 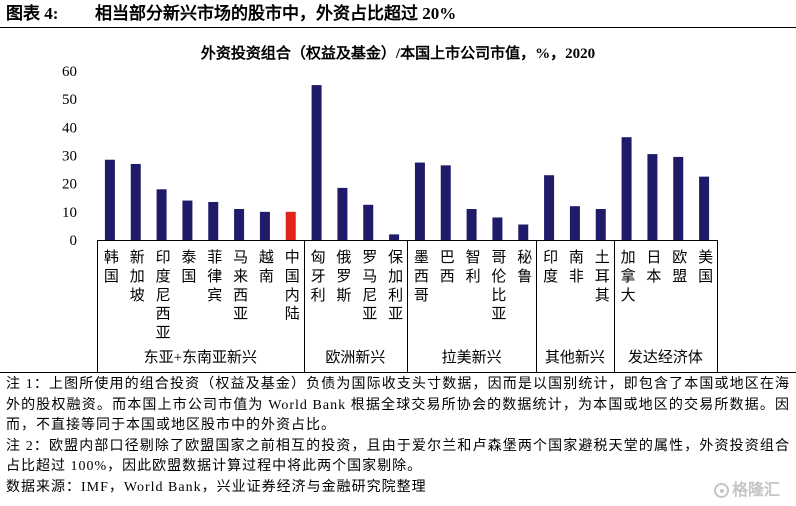 I want to click on category-label: 新加坡, so click(x=135, y=277).